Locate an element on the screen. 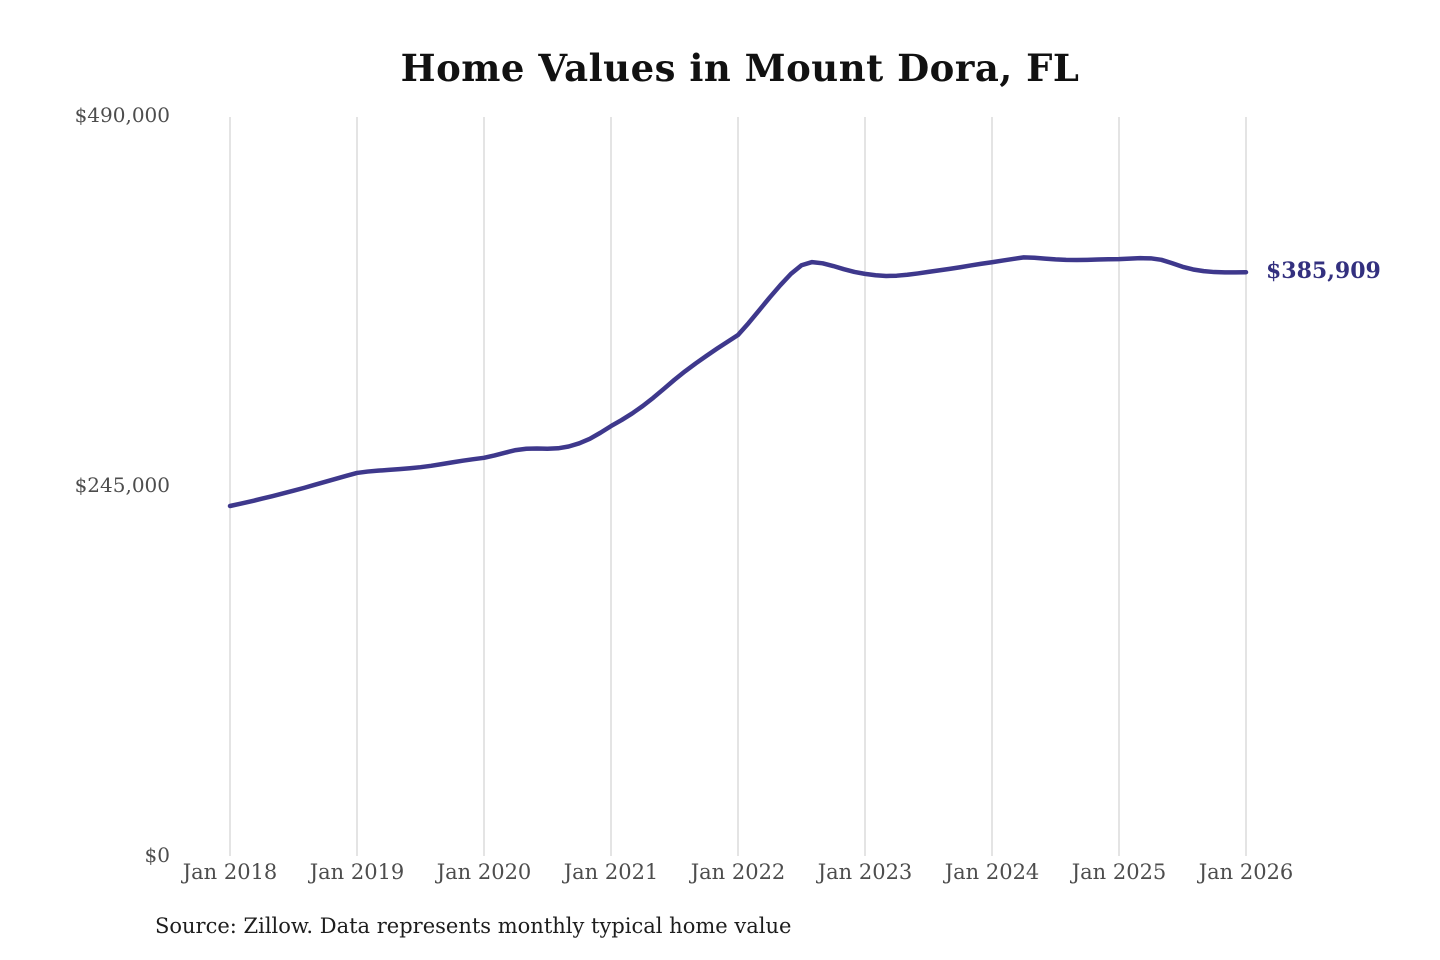  series-end-value-label: $385,909 is located at coordinates (1323, 271).